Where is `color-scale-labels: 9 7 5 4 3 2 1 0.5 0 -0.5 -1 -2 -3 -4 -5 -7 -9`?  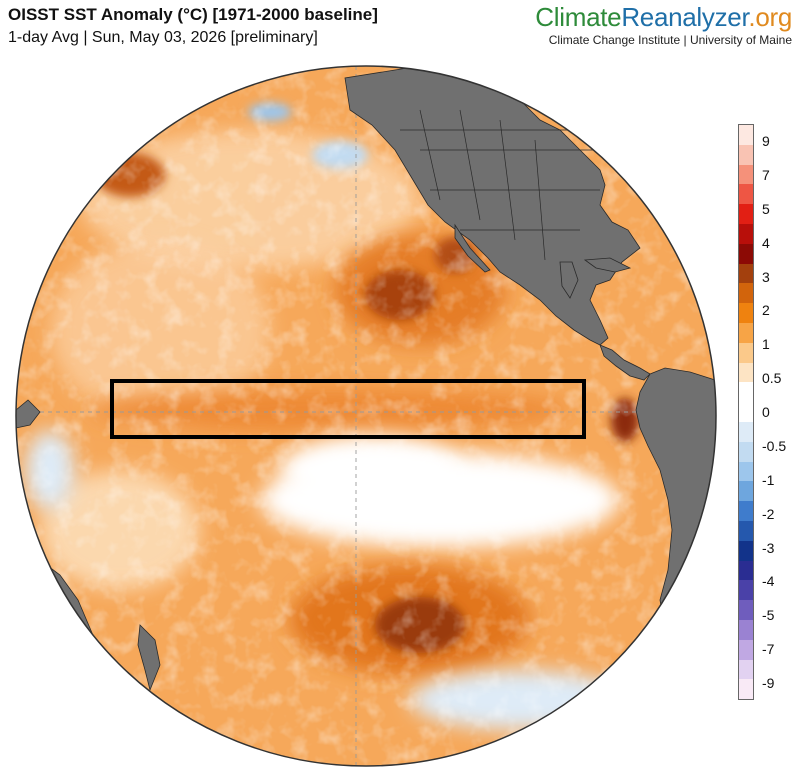
color-scale-labels: 9 7 5 4 3 2 1 0.5 0 -0.5 -1 -2 -3 -4 -5 -7 -9 is located at coordinates (781, 412).